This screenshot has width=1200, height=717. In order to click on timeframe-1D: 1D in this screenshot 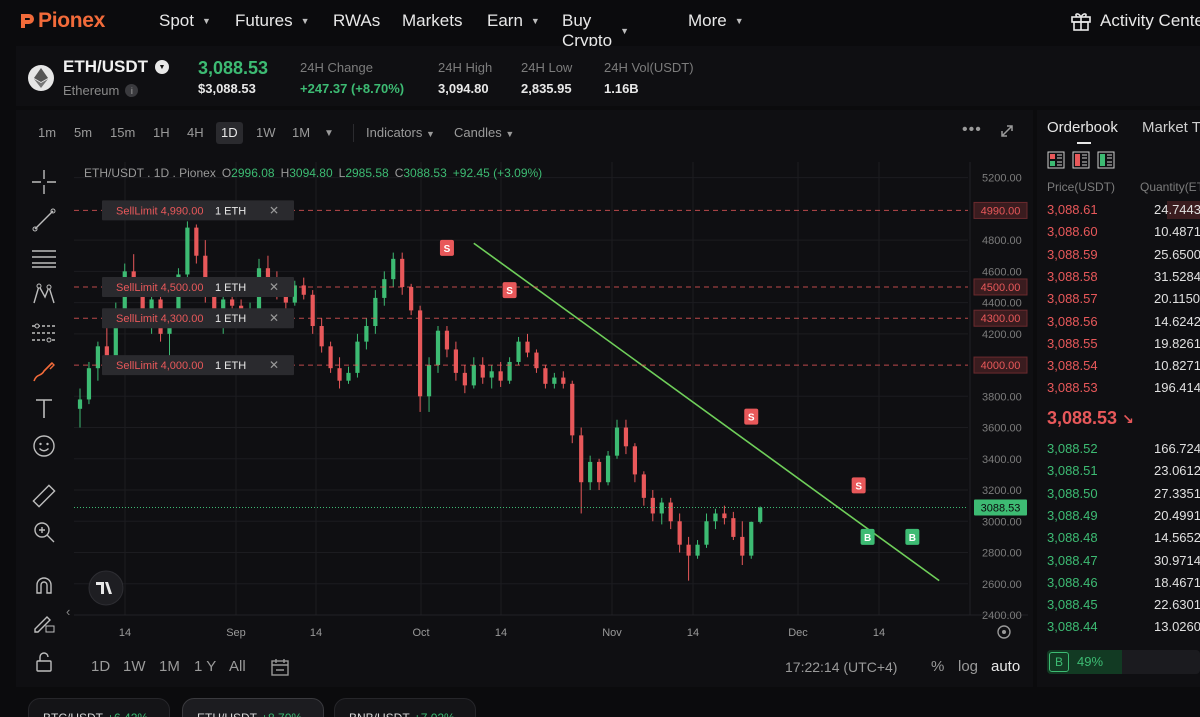, I will do `click(229, 133)`.